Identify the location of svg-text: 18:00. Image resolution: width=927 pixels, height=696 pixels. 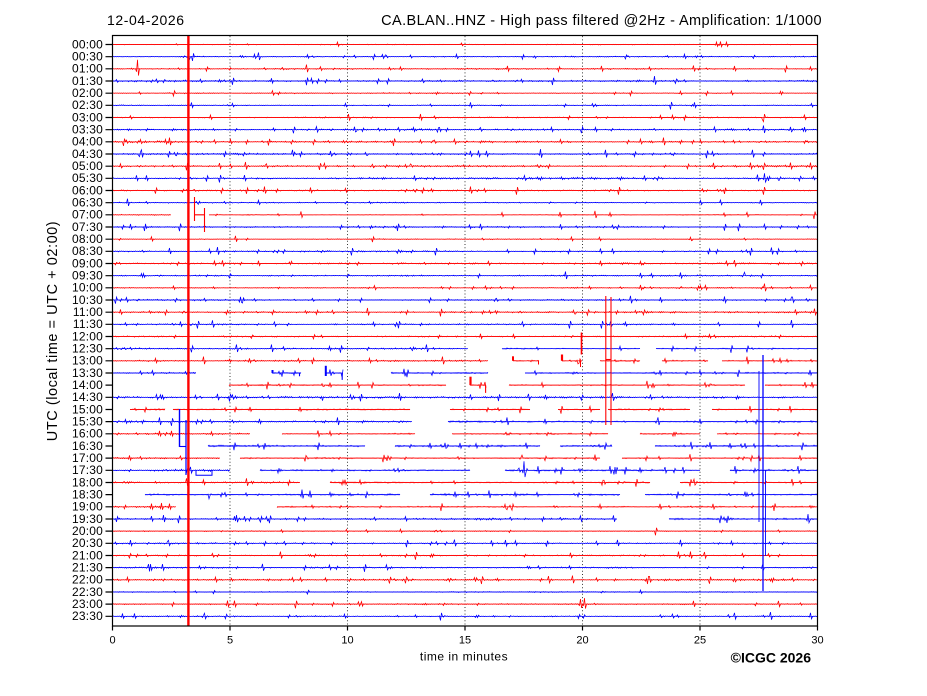
(87, 482).